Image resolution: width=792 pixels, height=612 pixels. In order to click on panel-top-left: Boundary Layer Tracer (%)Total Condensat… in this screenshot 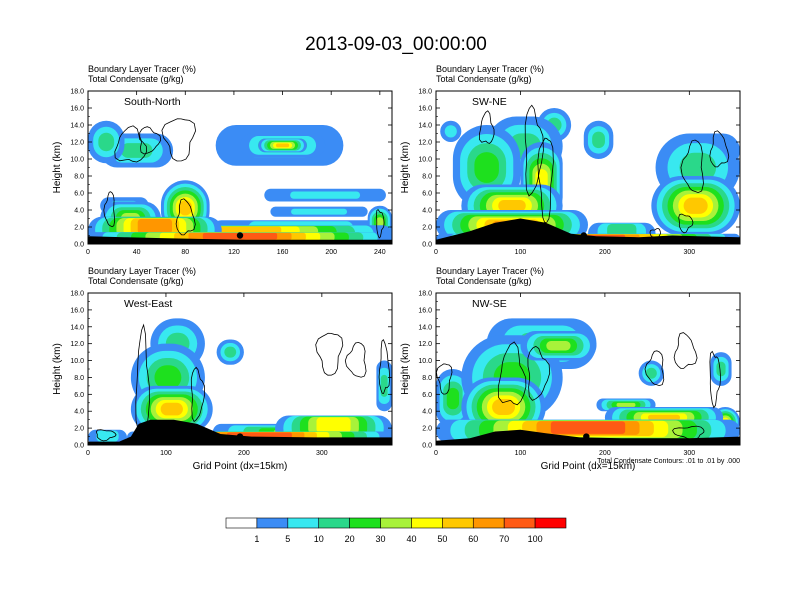, I will do `click(222, 160)`.